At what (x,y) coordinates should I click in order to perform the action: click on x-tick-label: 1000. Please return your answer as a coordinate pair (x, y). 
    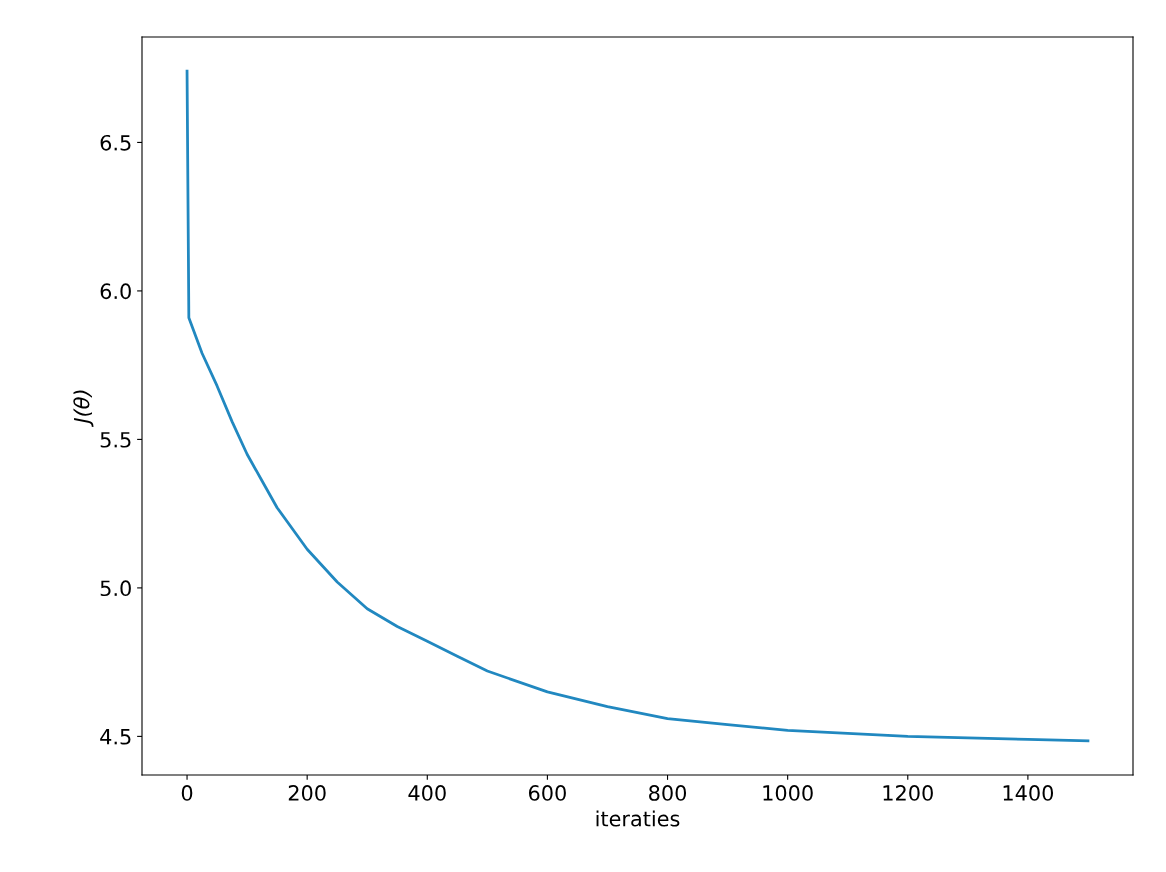
    Looking at the image, I should click on (788, 793).